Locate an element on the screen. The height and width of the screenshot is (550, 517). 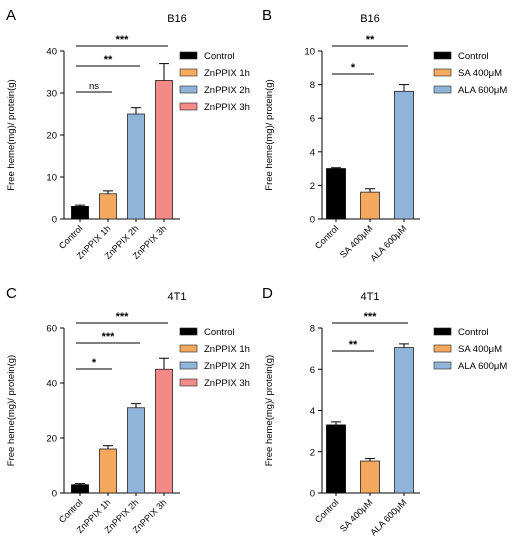
y-tick-label: 60 is located at coordinates (51, 329).